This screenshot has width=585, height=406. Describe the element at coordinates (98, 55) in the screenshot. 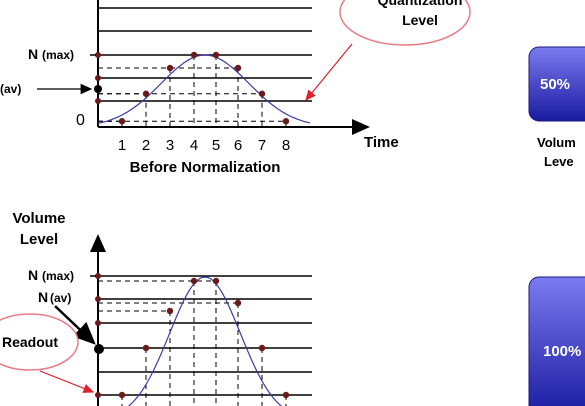

I see `top-axis-dot-max` at that location.